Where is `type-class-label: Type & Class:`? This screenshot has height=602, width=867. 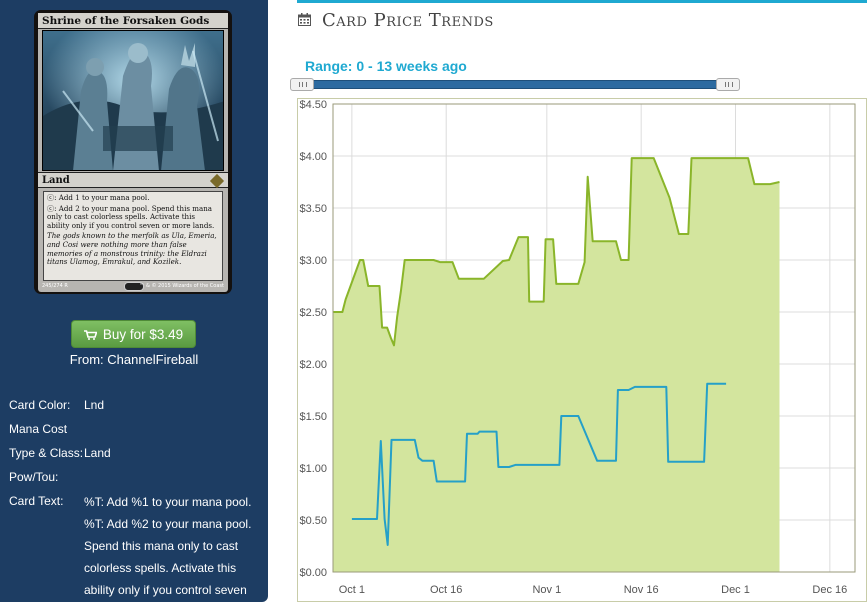 type-class-label: Type & Class: is located at coordinates (46, 453).